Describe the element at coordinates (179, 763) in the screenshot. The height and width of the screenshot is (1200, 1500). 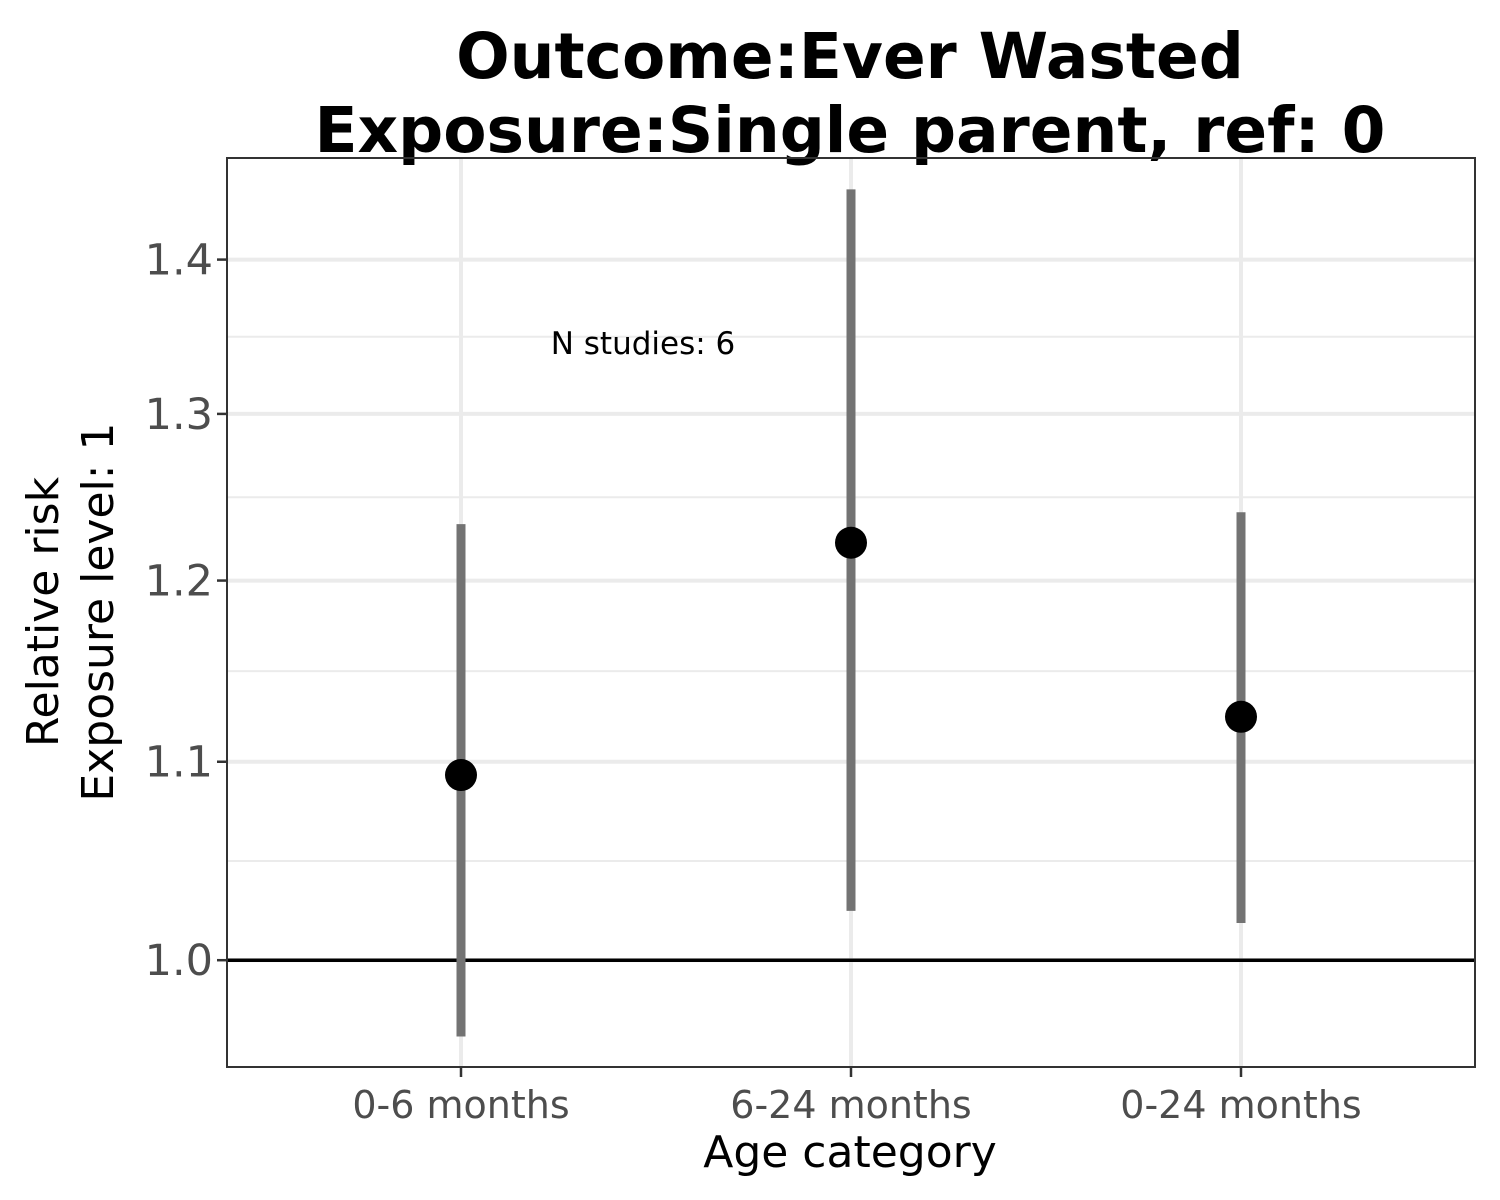
I see `y-tick-label-1: 1.1` at that location.